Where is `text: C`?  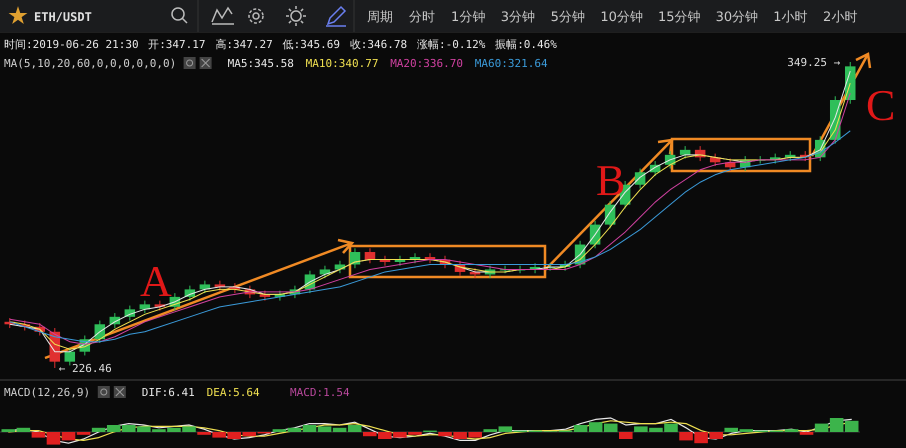 text: C is located at coordinates (881, 105).